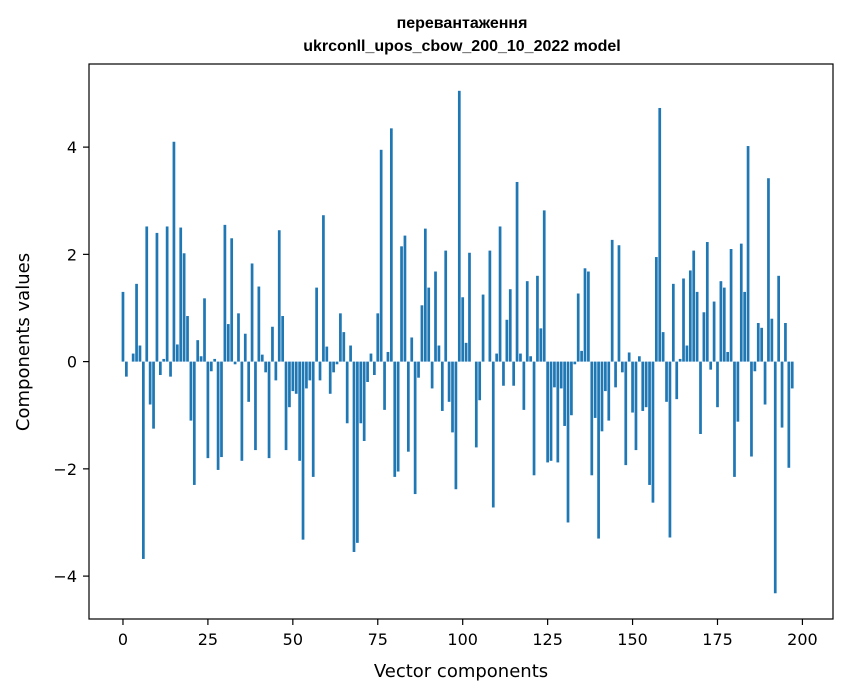 This screenshot has width=847, height=696. I want to click on x-tick-label: 150, so click(632, 639).